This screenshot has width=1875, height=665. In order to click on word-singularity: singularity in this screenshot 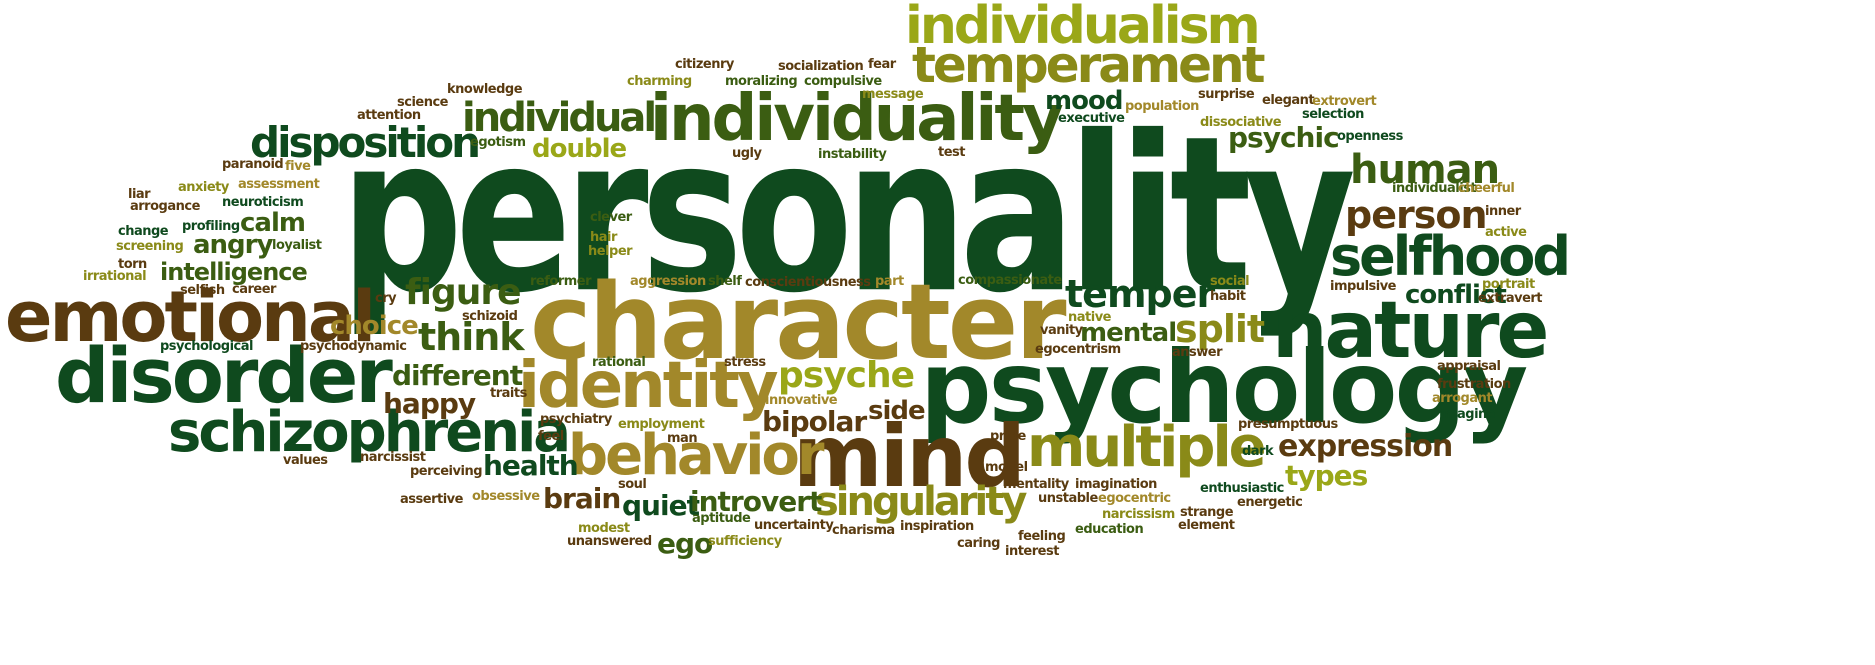, I will do `click(921, 502)`.